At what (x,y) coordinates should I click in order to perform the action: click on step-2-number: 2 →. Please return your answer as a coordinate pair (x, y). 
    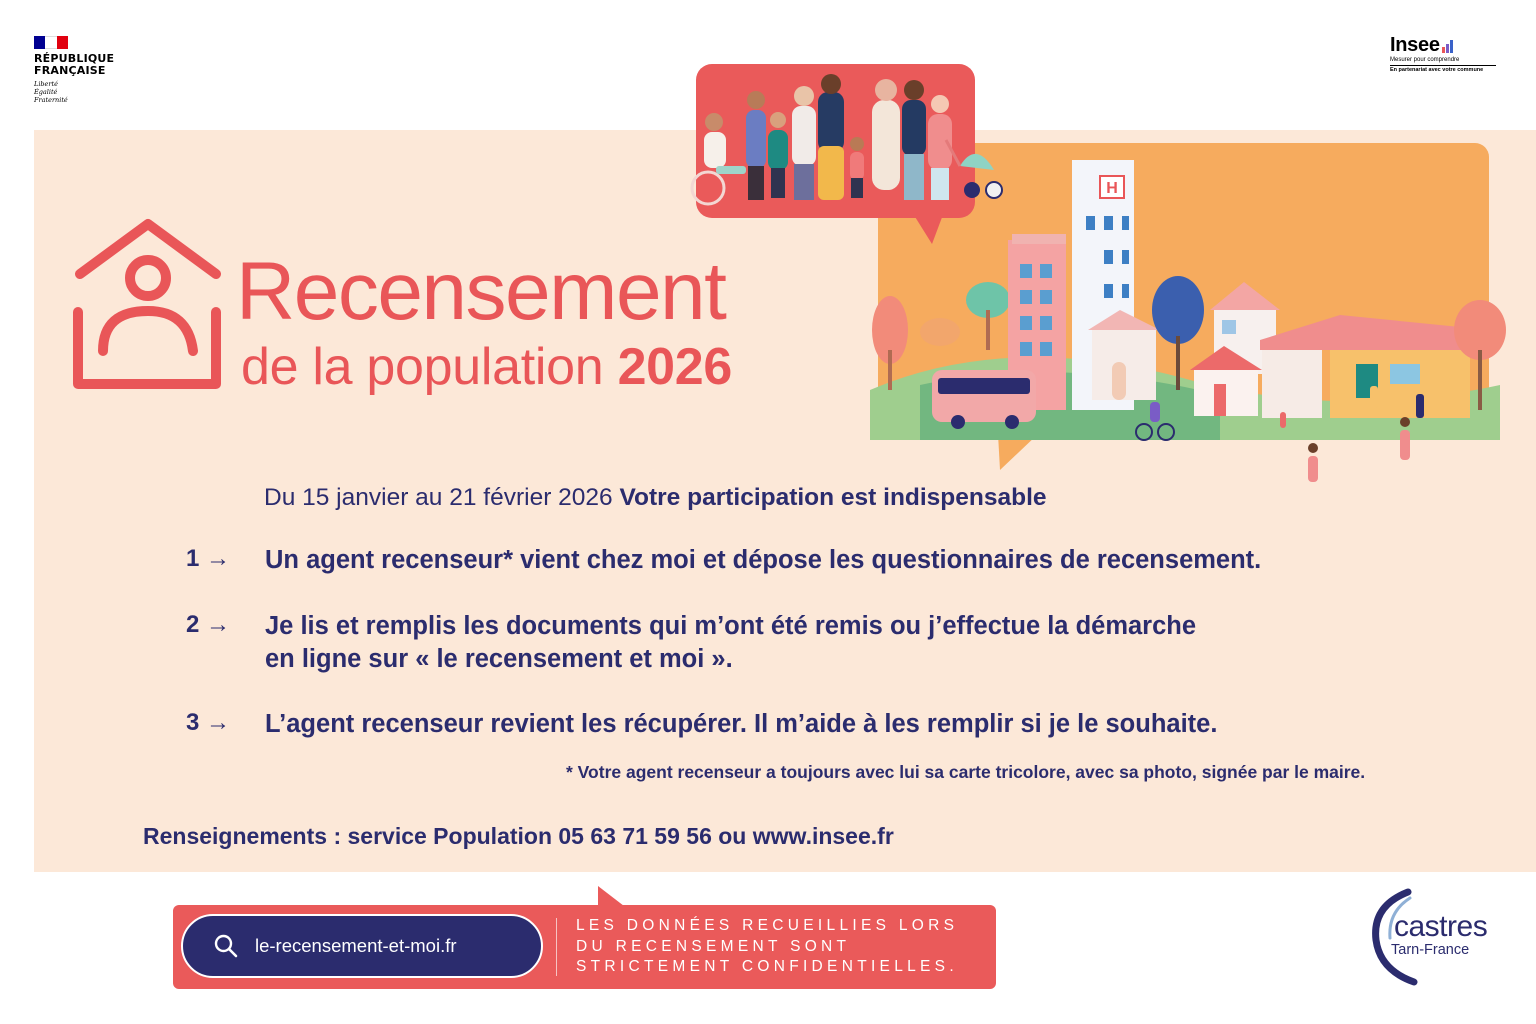
    Looking at the image, I should click on (208, 624).